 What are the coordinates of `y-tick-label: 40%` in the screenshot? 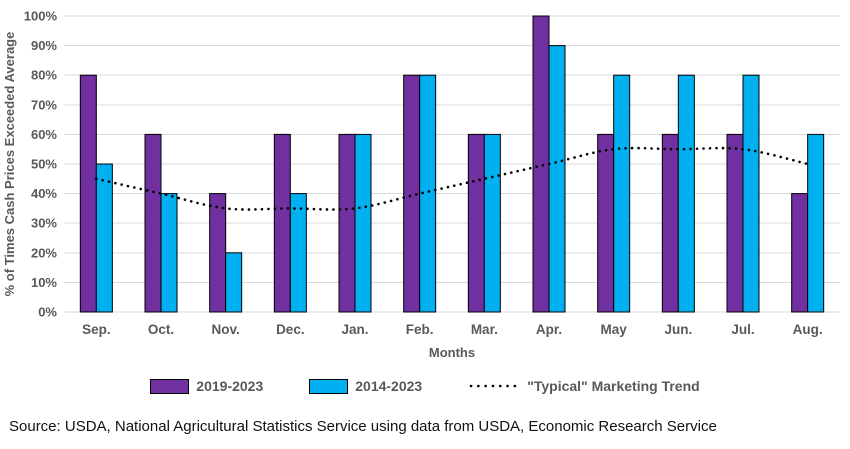 It's located at (44, 193).